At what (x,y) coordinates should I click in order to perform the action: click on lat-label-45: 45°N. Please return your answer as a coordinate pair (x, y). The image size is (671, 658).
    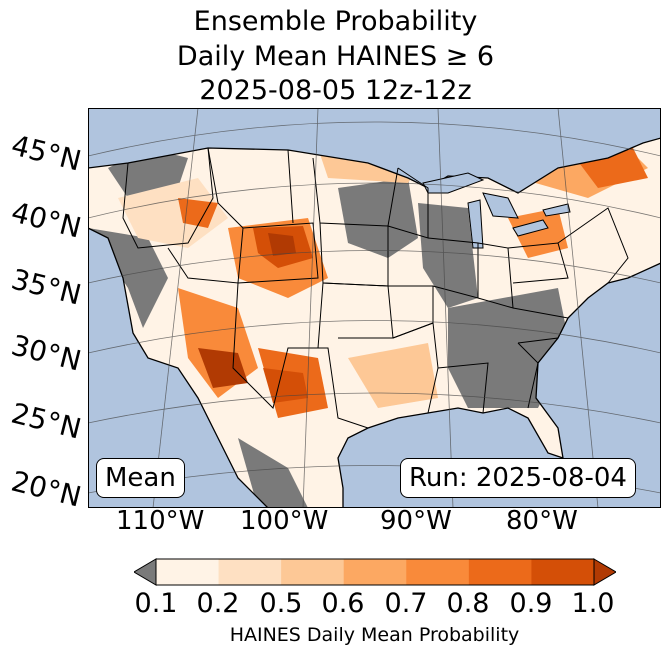
    Looking at the image, I should click on (46, 153).